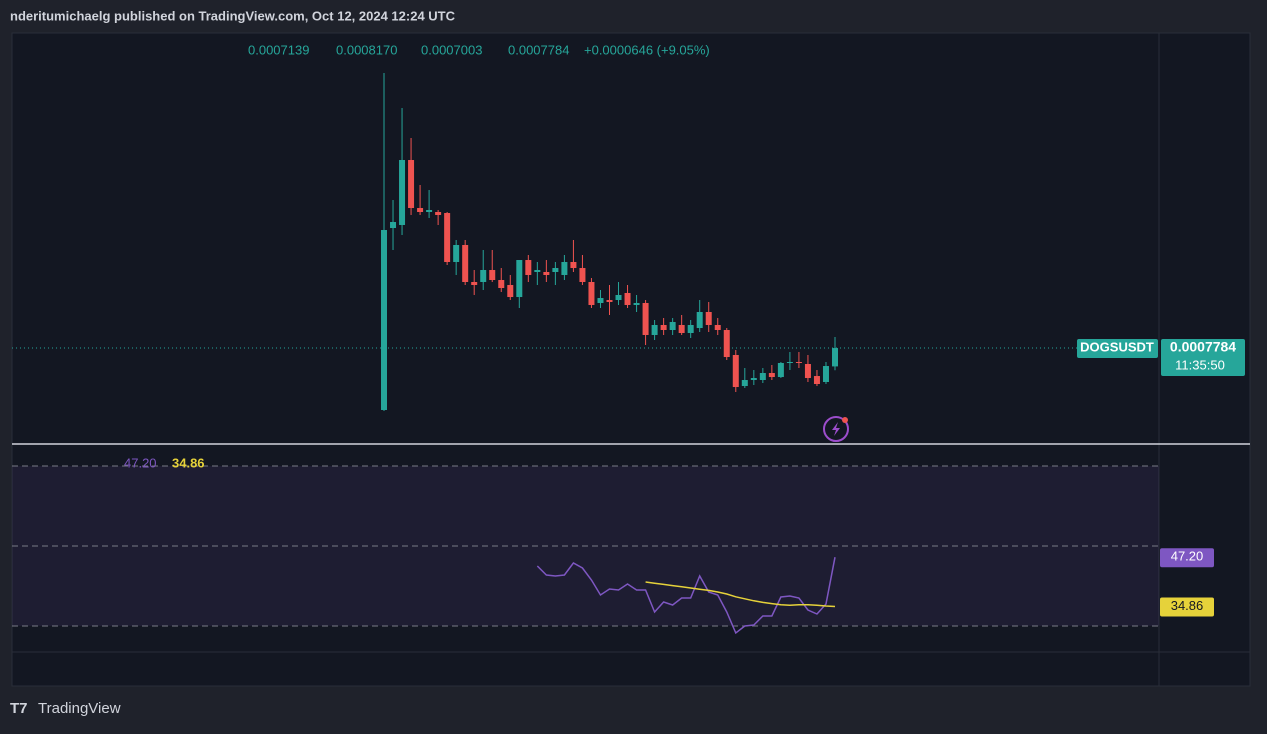 This screenshot has width=1267, height=734. Describe the element at coordinates (140, 462) in the screenshot. I see `rsi-legend-value: 47.20` at that location.